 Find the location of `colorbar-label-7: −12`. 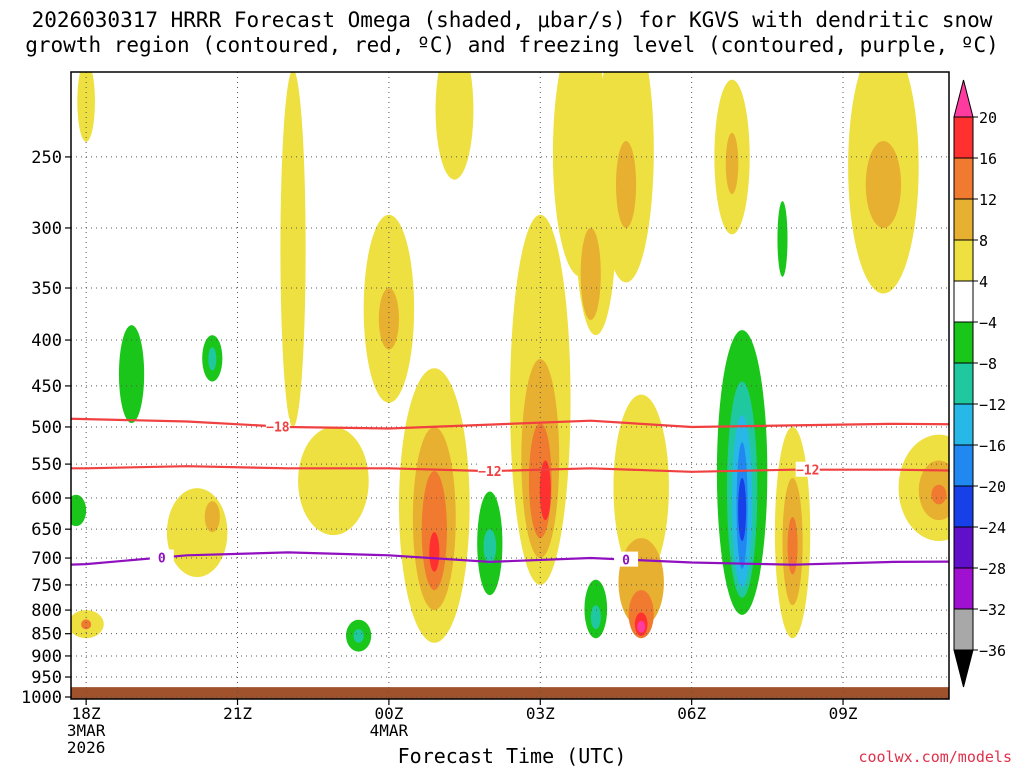

colorbar-label-7: −12 is located at coordinates (992, 405).